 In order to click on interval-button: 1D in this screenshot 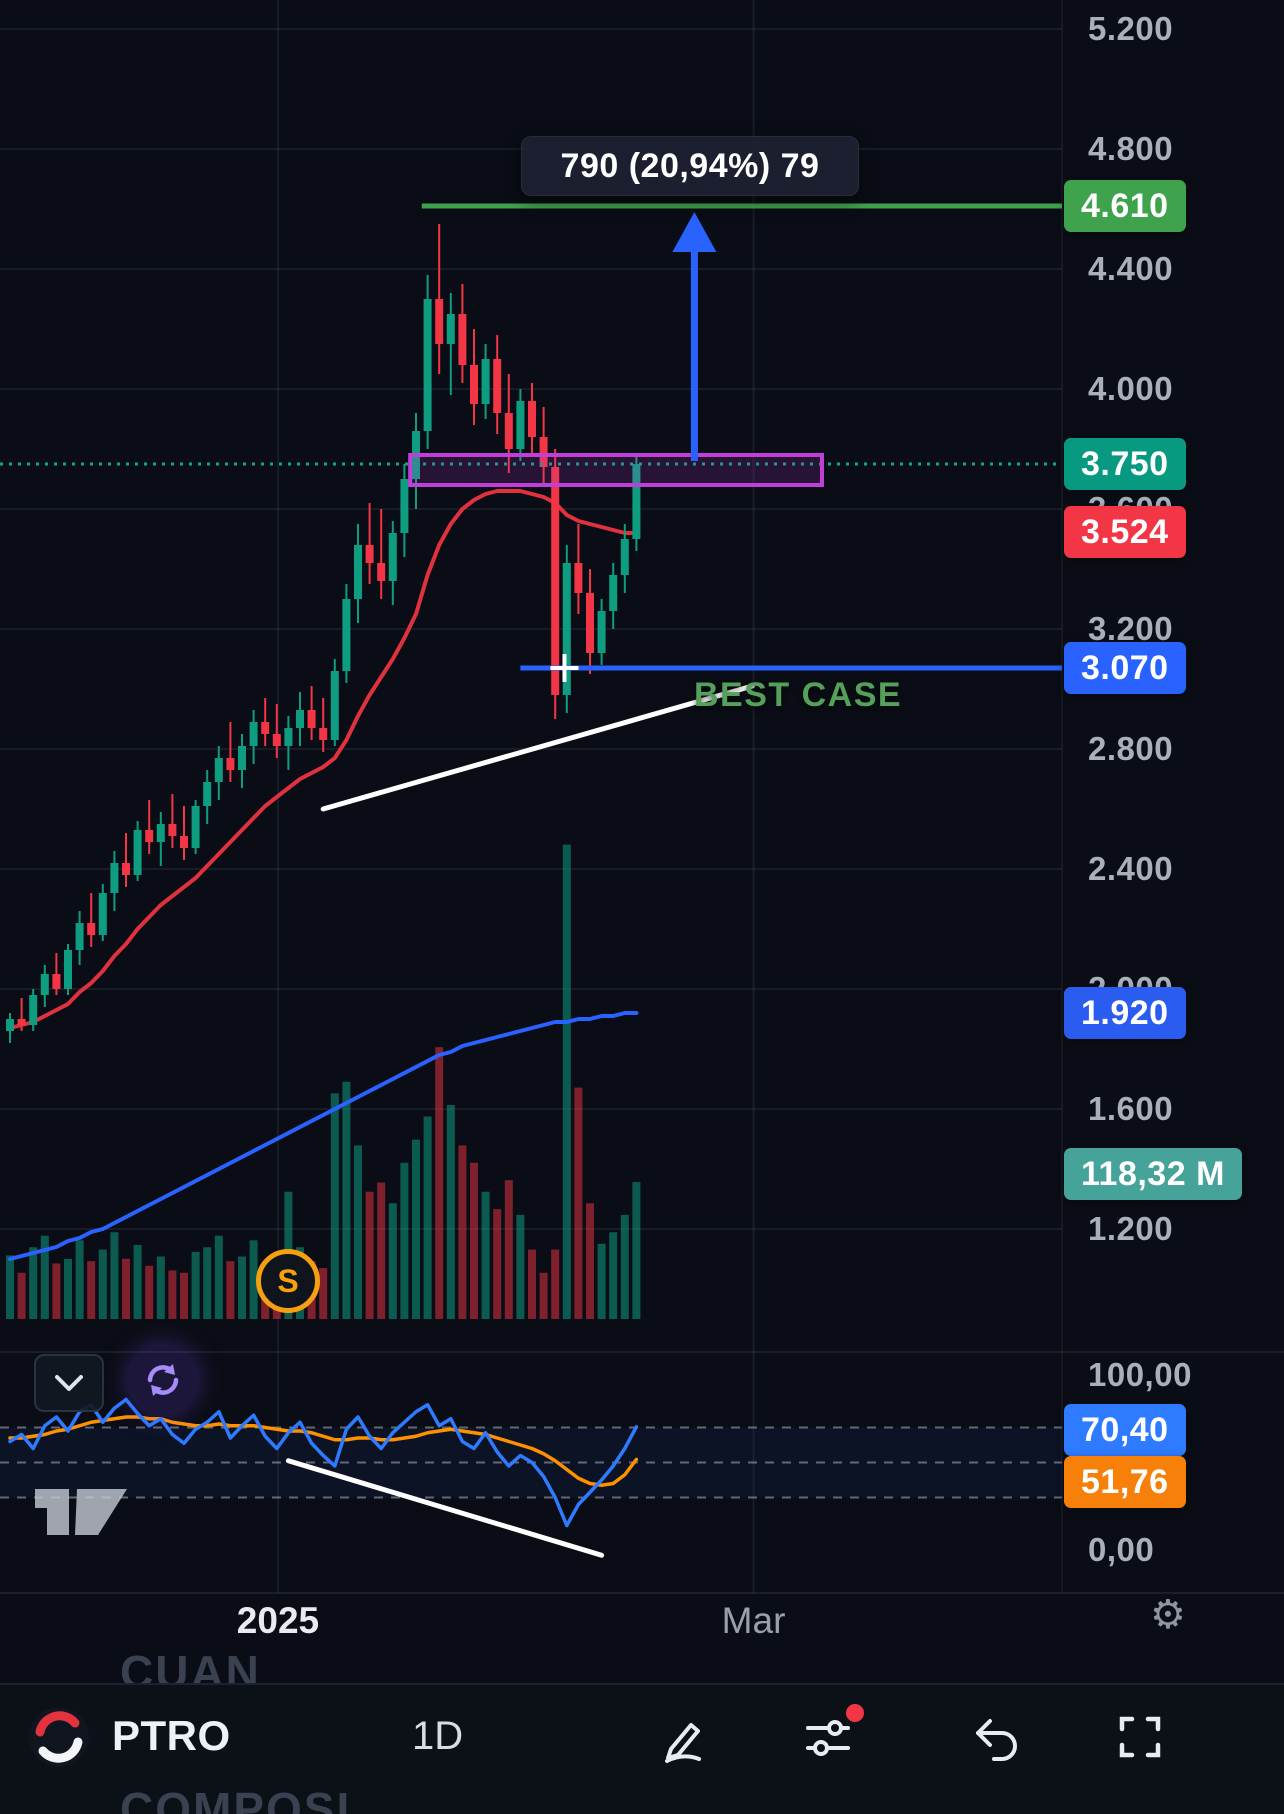, I will do `click(438, 1736)`.